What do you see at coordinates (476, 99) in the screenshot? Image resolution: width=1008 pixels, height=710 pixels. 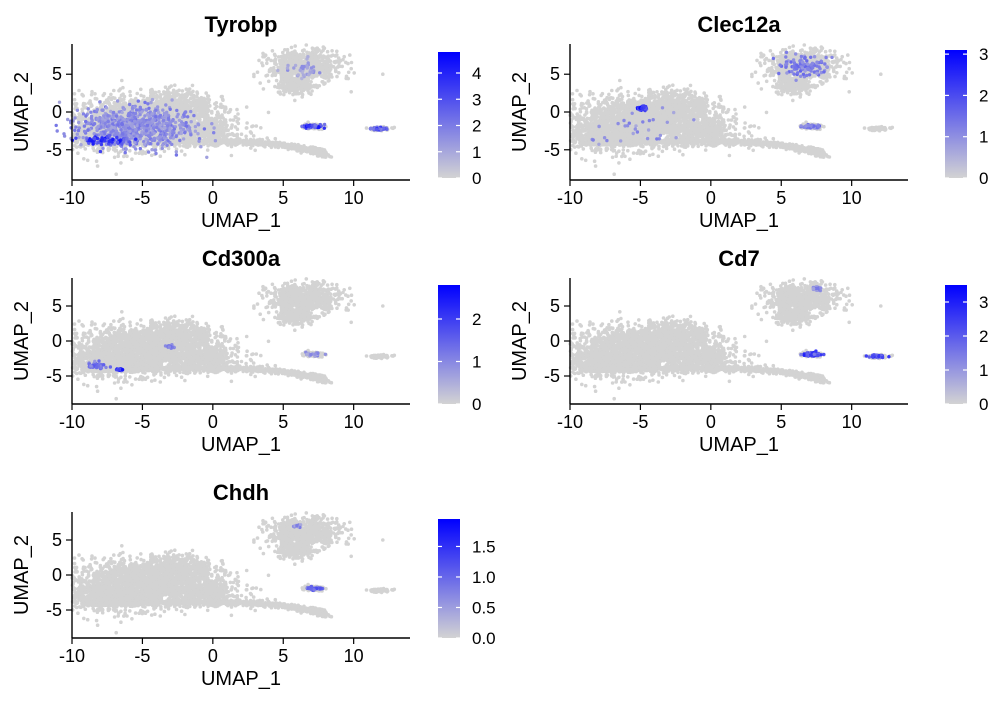 I see `legend-tick-label: 3` at bounding box center [476, 99].